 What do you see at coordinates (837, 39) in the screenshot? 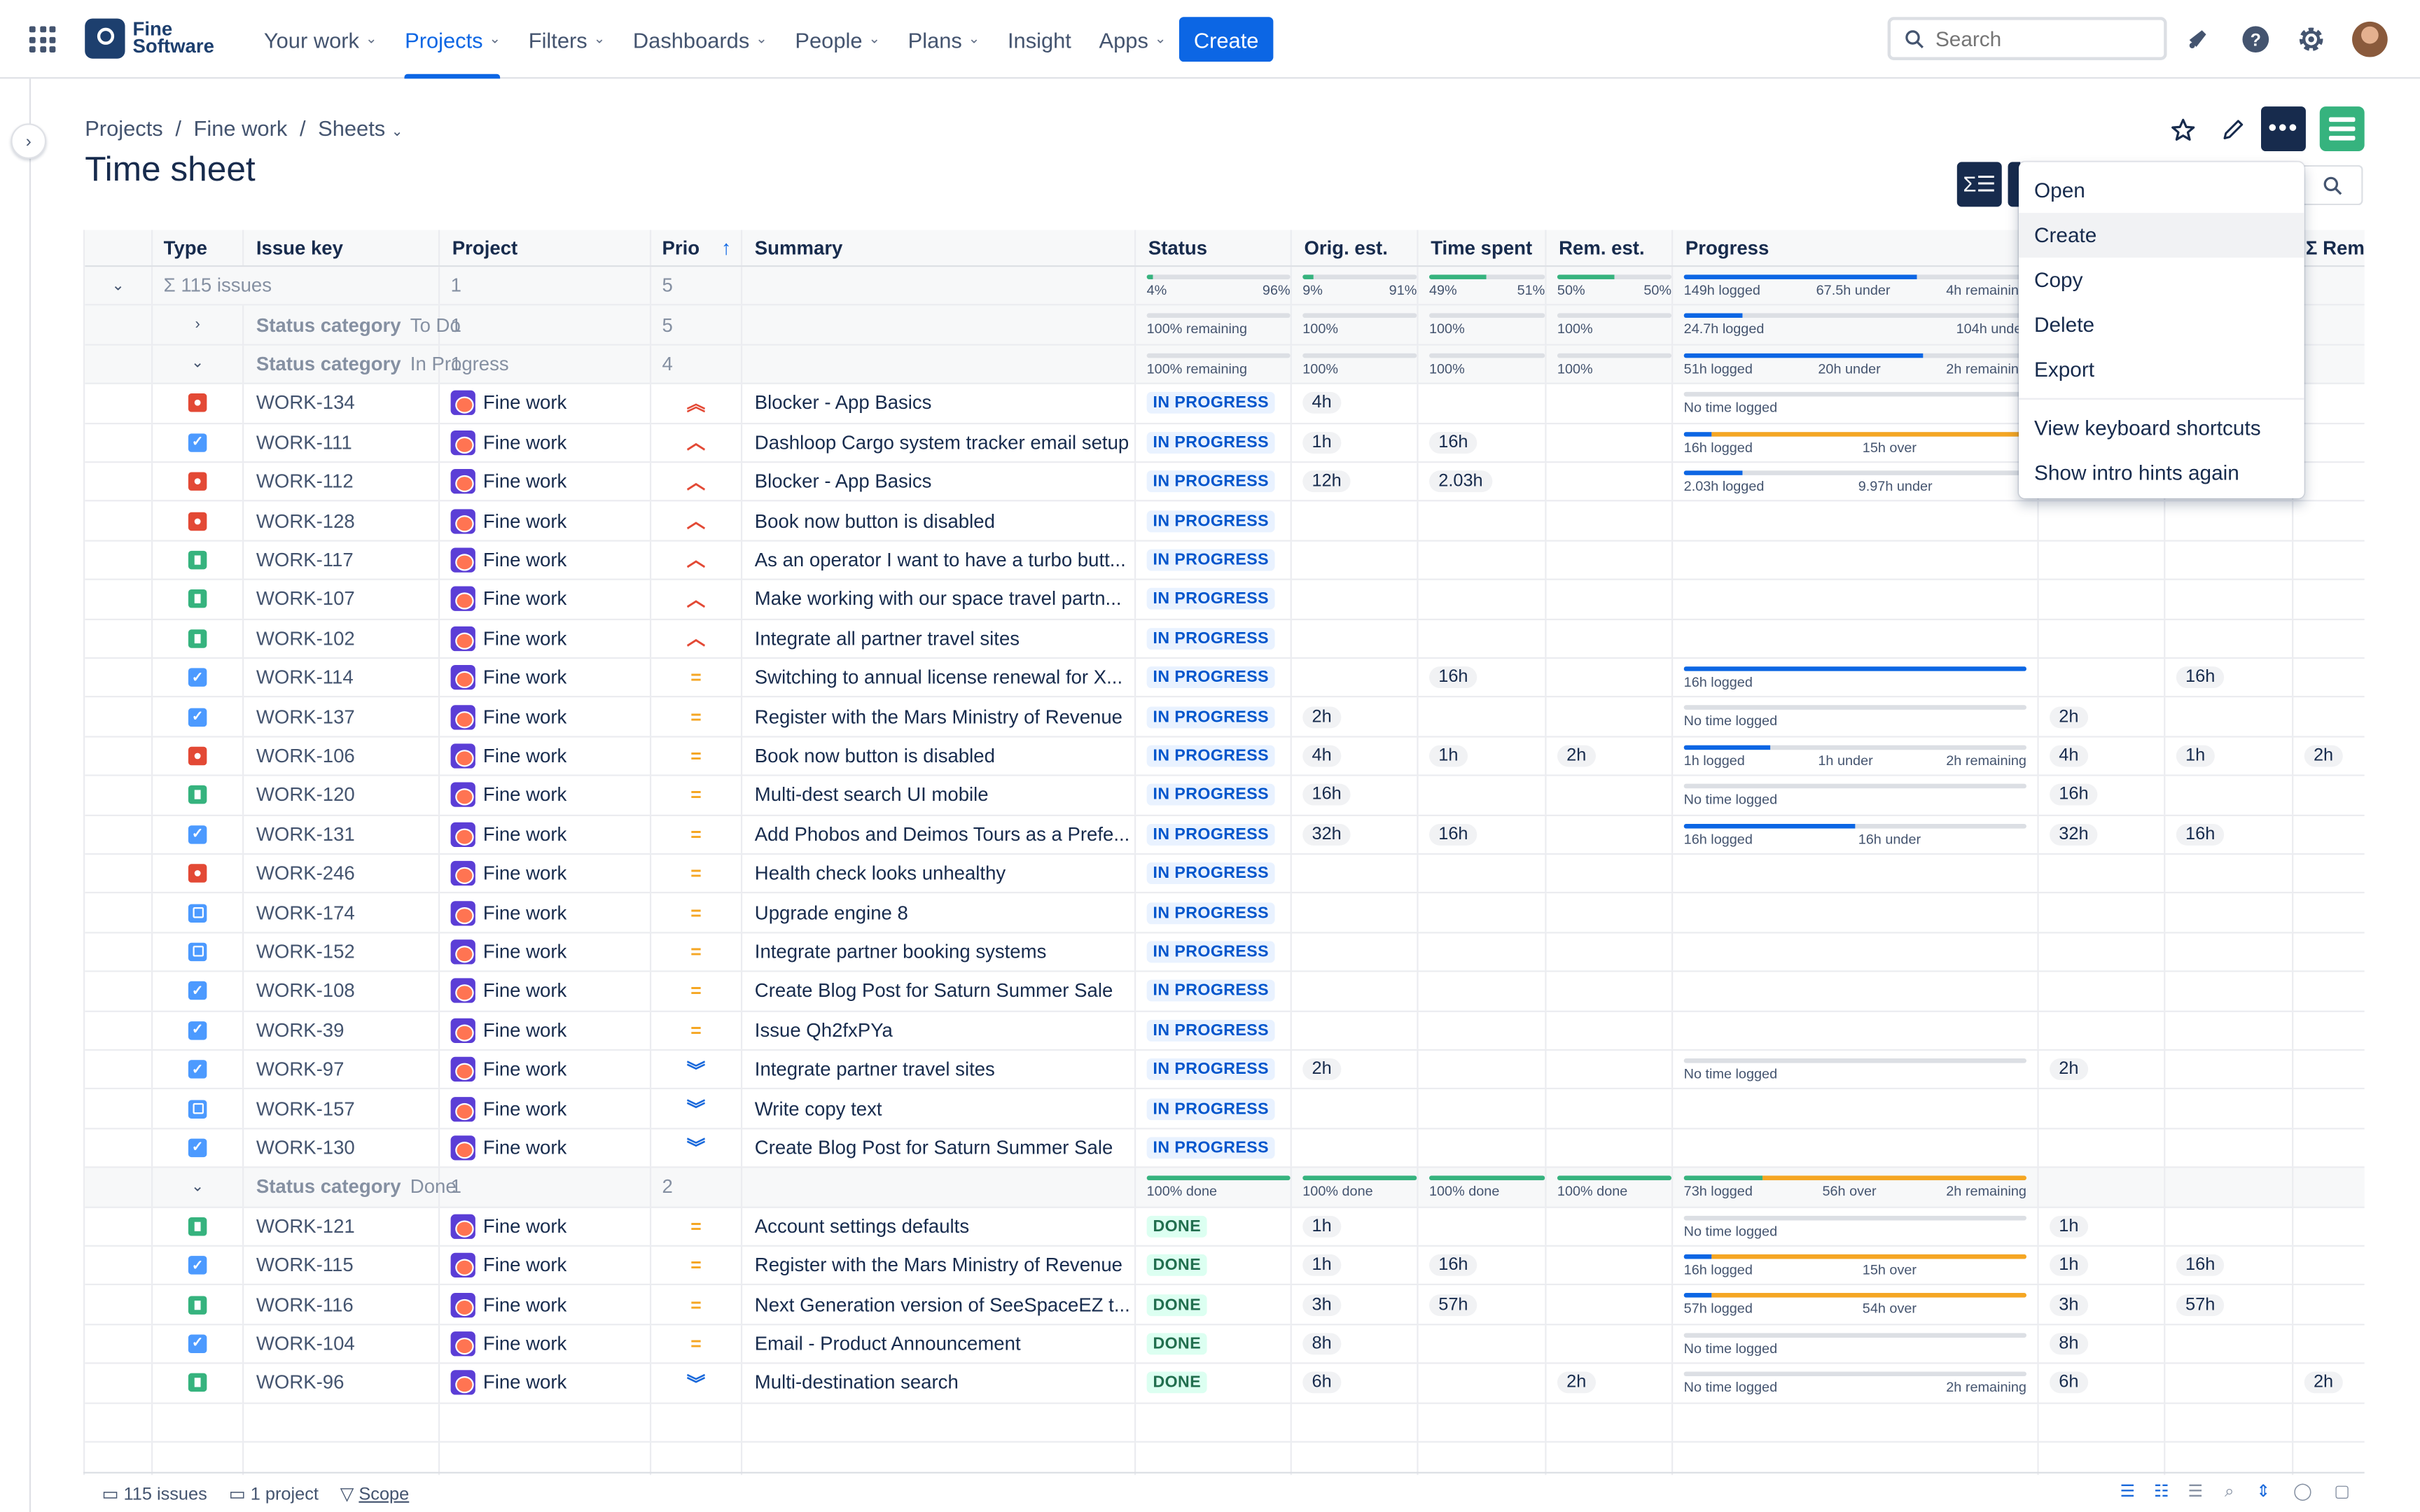
I see `nav-people: People ⌄` at bounding box center [837, 39].